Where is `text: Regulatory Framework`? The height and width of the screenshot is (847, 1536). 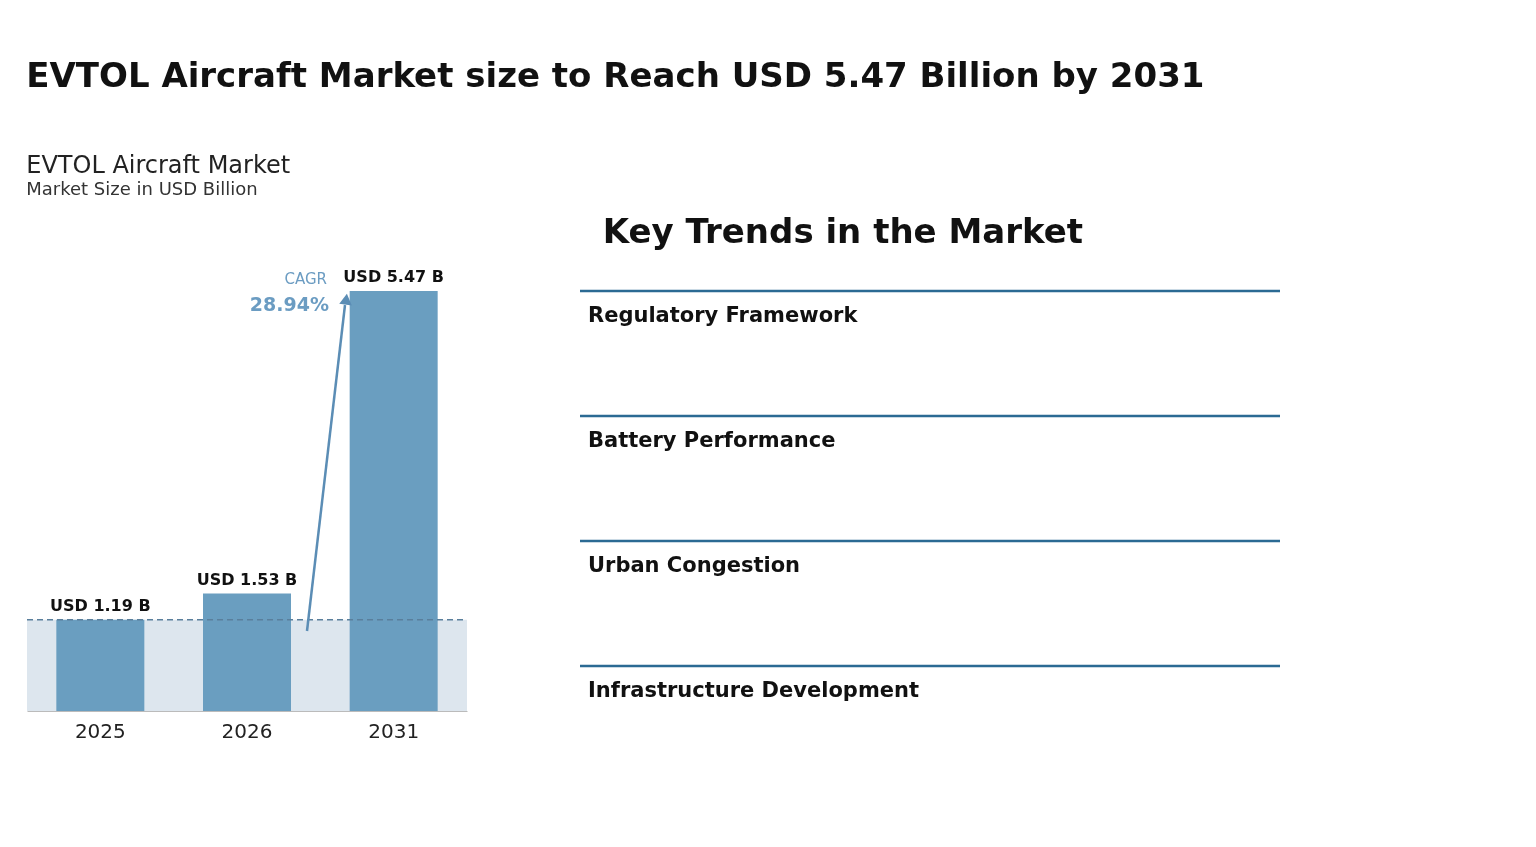 text: Regulatory Framework is located at coordinates (723, 315).